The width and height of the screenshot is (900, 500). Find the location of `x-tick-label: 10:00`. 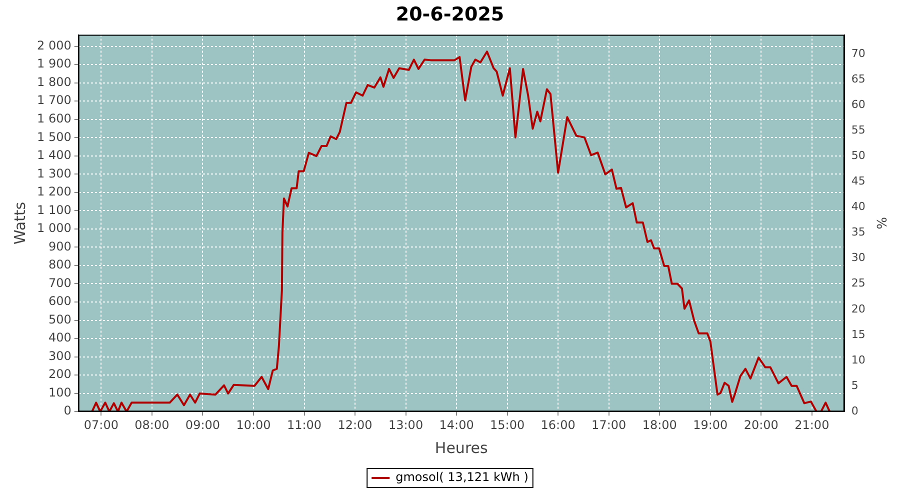

x-tick-label: 10:00 is located at coordinates (253, 425).